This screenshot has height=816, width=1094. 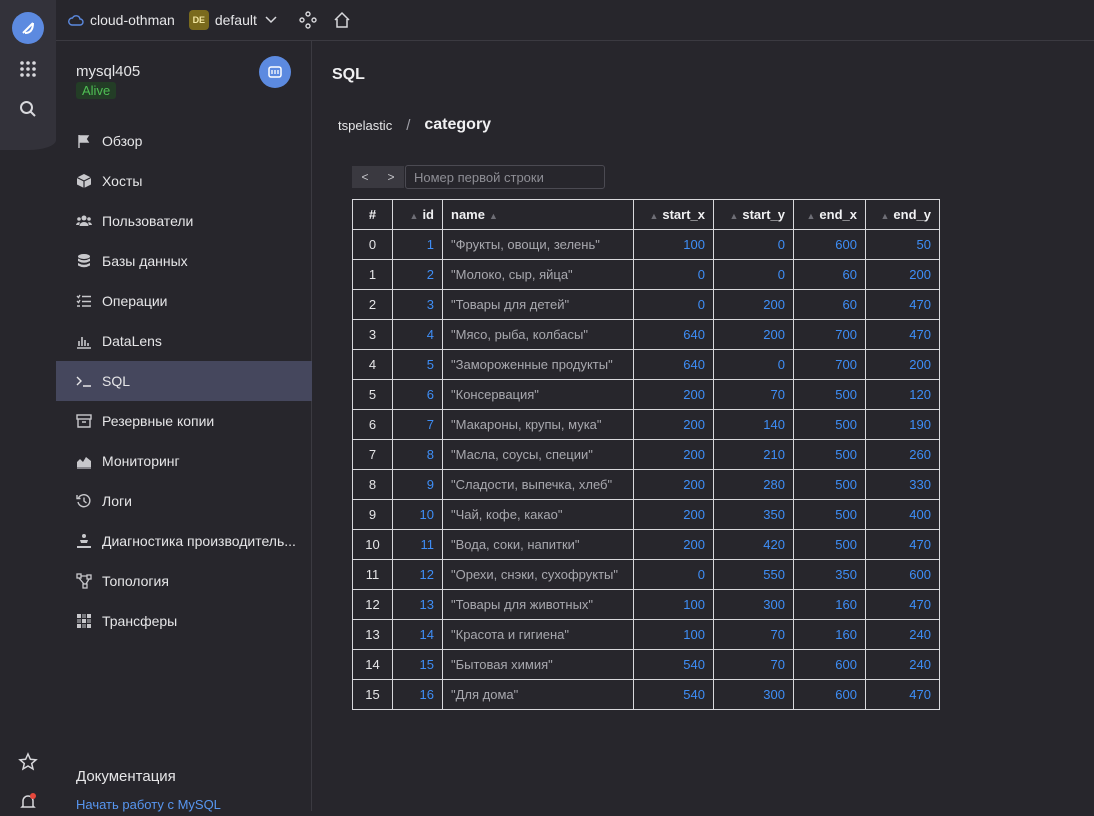 What do you see at coordinates (184, 301) in the screenshot?
I see `sidebar-item-operations: Операции` at bounding box center [184, 301].